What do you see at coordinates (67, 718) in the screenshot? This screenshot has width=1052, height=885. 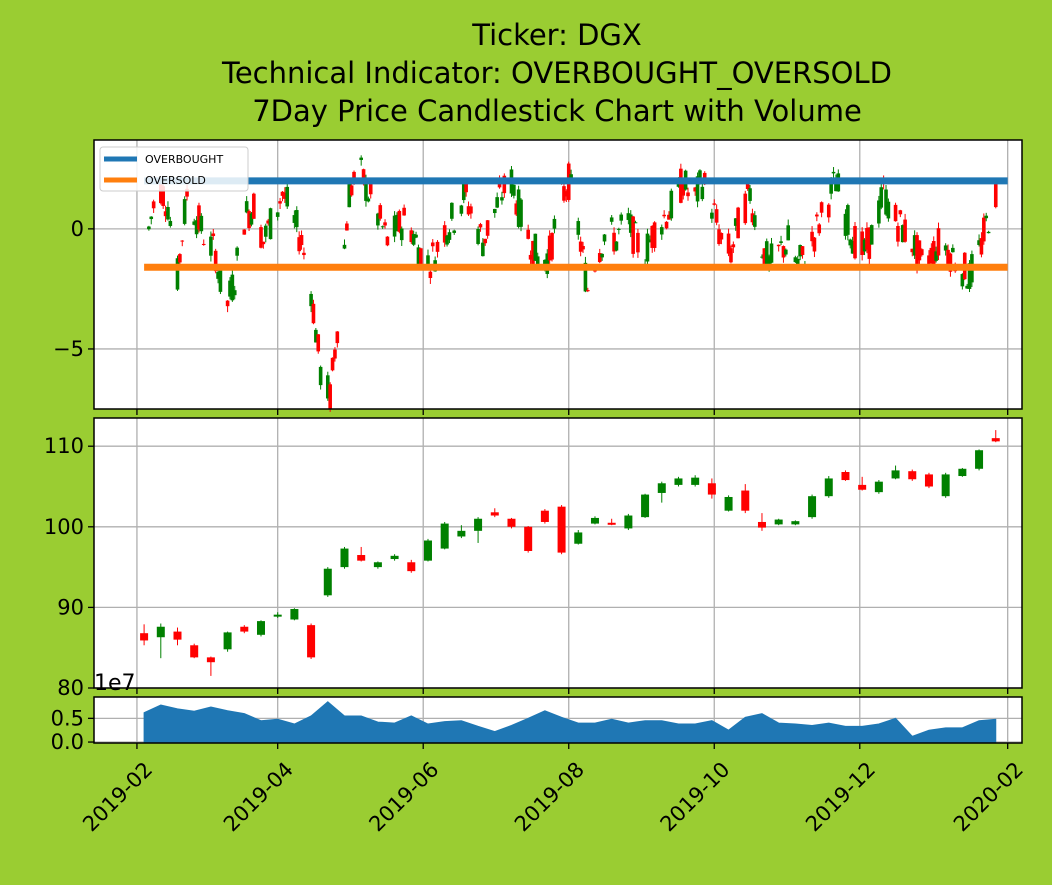 I see `volume-ytick-label-1: 0.5` at bounding box center [67, 718].